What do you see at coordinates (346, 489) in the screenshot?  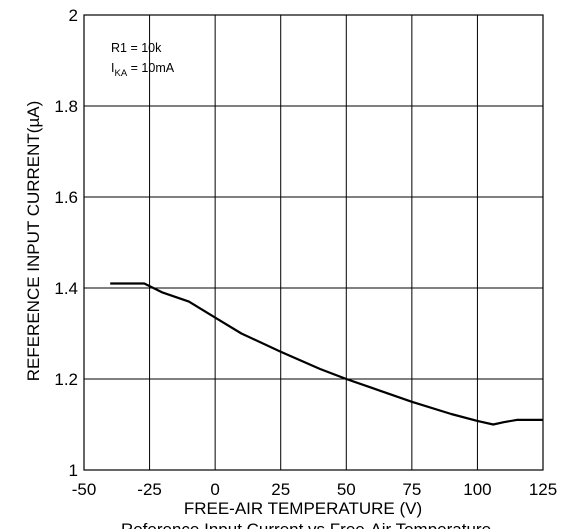 I see `x-tick-label: 50` at bounding box center [346, 489].